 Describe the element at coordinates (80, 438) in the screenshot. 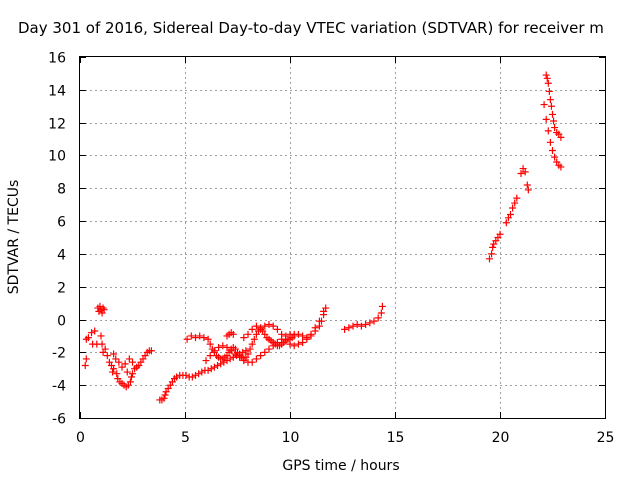

I see `x-tick-label: 0` at that location.